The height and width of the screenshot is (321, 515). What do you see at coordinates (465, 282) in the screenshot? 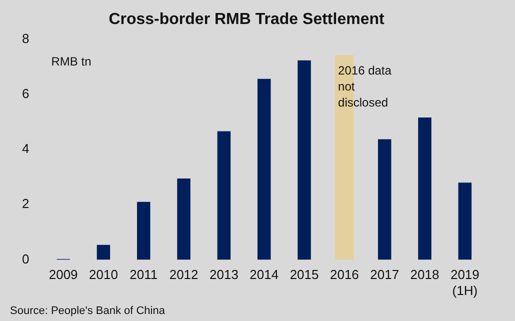
I see `x-tick-label: 2019 (1H)` at bounding box center [465, 282].